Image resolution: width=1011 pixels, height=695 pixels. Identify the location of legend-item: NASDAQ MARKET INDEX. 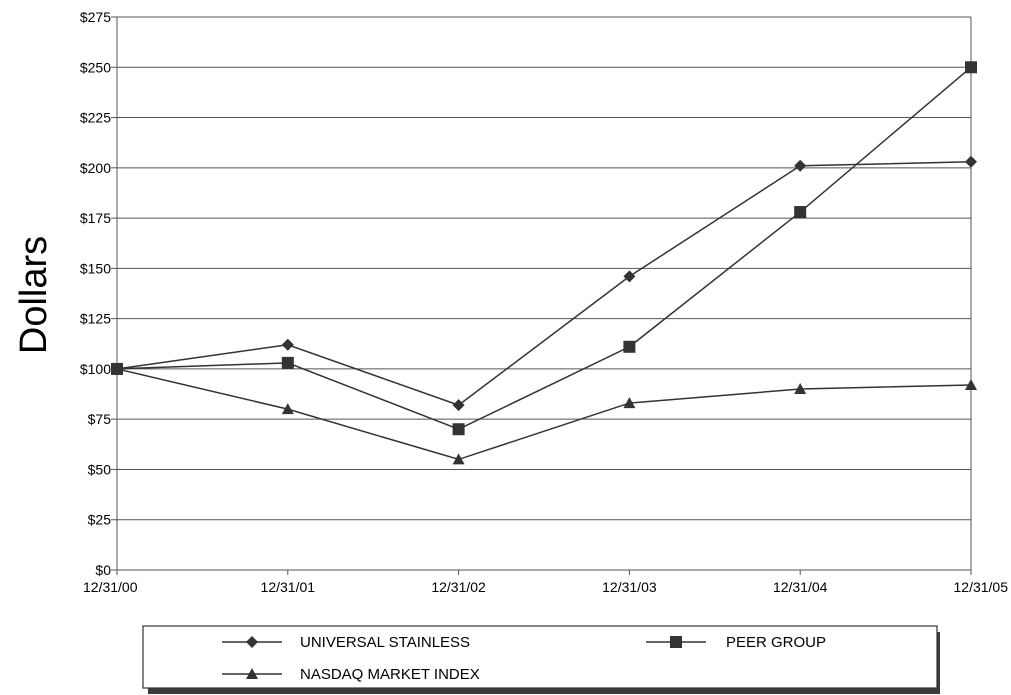
(351, 674).